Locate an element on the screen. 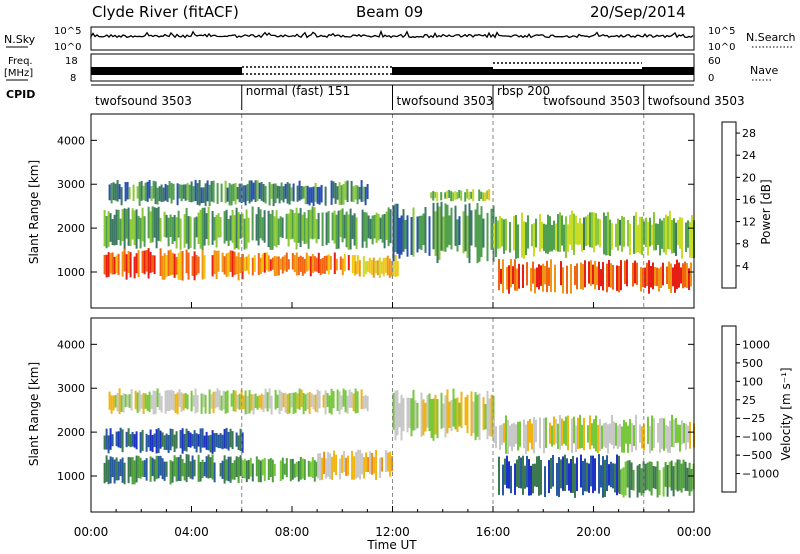 This screenshot has width=800, height=554. cpid-segment-label: twofsound 3503 is located at coordinates (445, 101).